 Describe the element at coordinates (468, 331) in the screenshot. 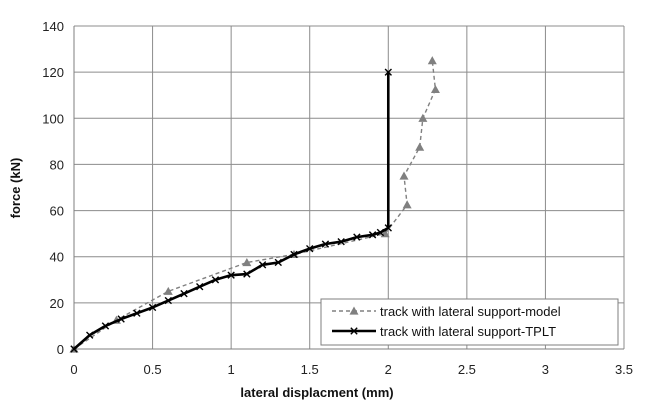

I see `legend-label-tplt: track with lateral support-TPLT` at that location.